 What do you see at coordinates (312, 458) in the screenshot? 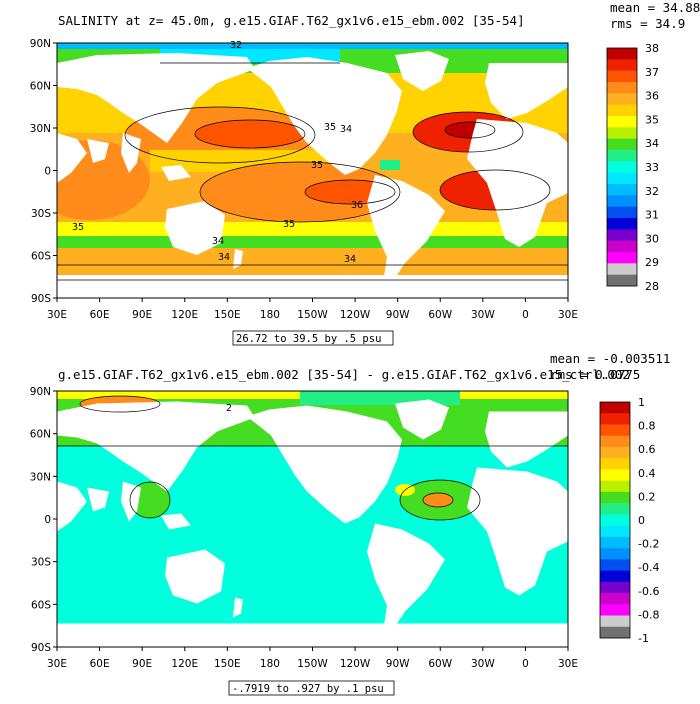
I see `contour-lines` at bounding box center [312, 458].